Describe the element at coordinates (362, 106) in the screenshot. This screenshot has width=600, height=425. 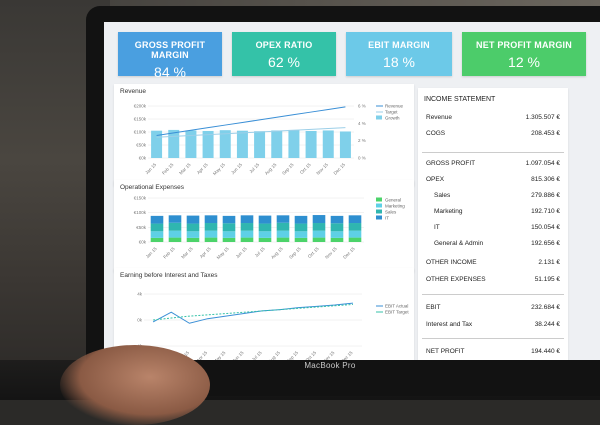
I see `y2-tick-label: 6 %` at that location.